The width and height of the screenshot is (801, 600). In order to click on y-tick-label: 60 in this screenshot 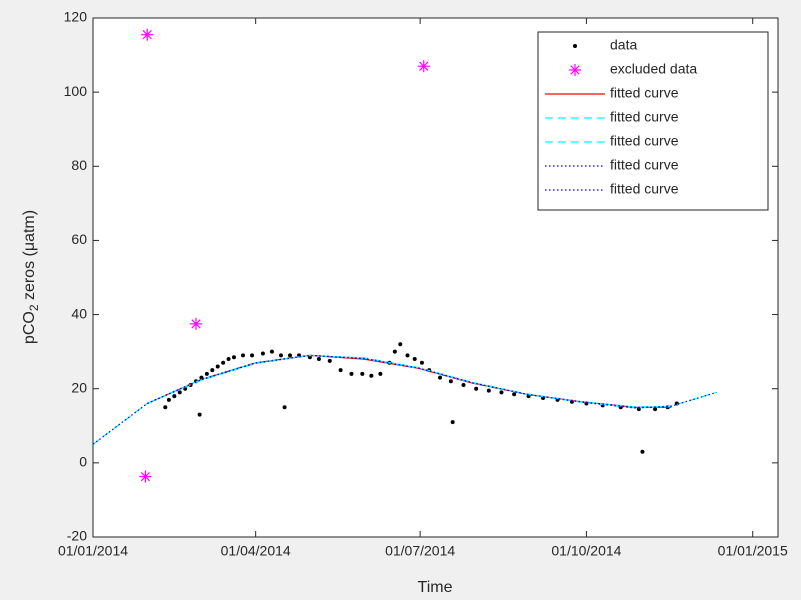, I will do `click(79, 239)`.